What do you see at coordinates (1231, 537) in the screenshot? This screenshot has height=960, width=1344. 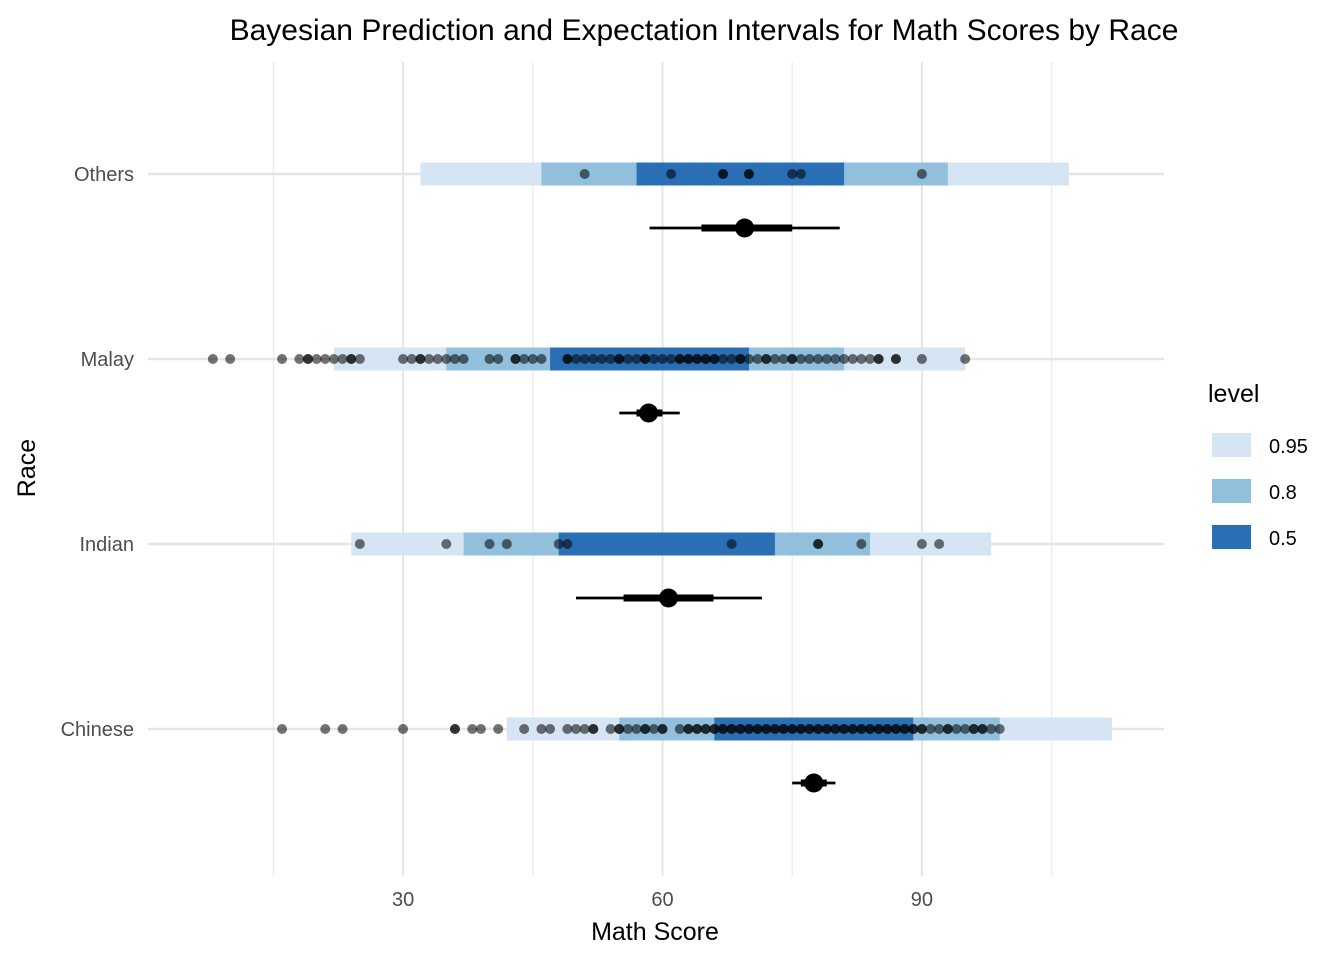 I see `legend-key-0.5` at bounding box center [1231, 537].